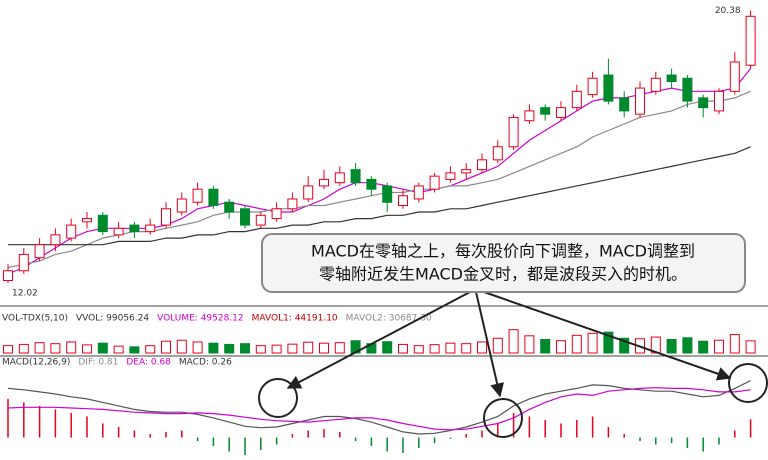 This screenshot has height=460, width=768. I want to click on indicator-readout: VOL-TDX(5,10), so click(35, 319).